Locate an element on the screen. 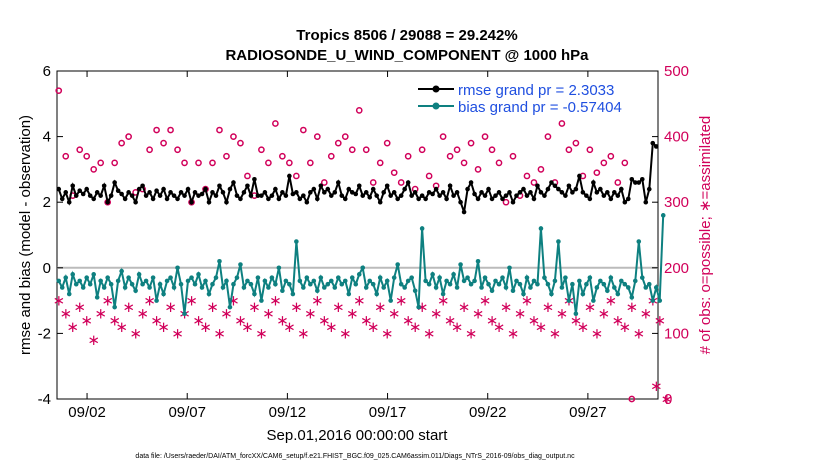  y-tick-label-right: 100 is located at coordinates (676, 333).